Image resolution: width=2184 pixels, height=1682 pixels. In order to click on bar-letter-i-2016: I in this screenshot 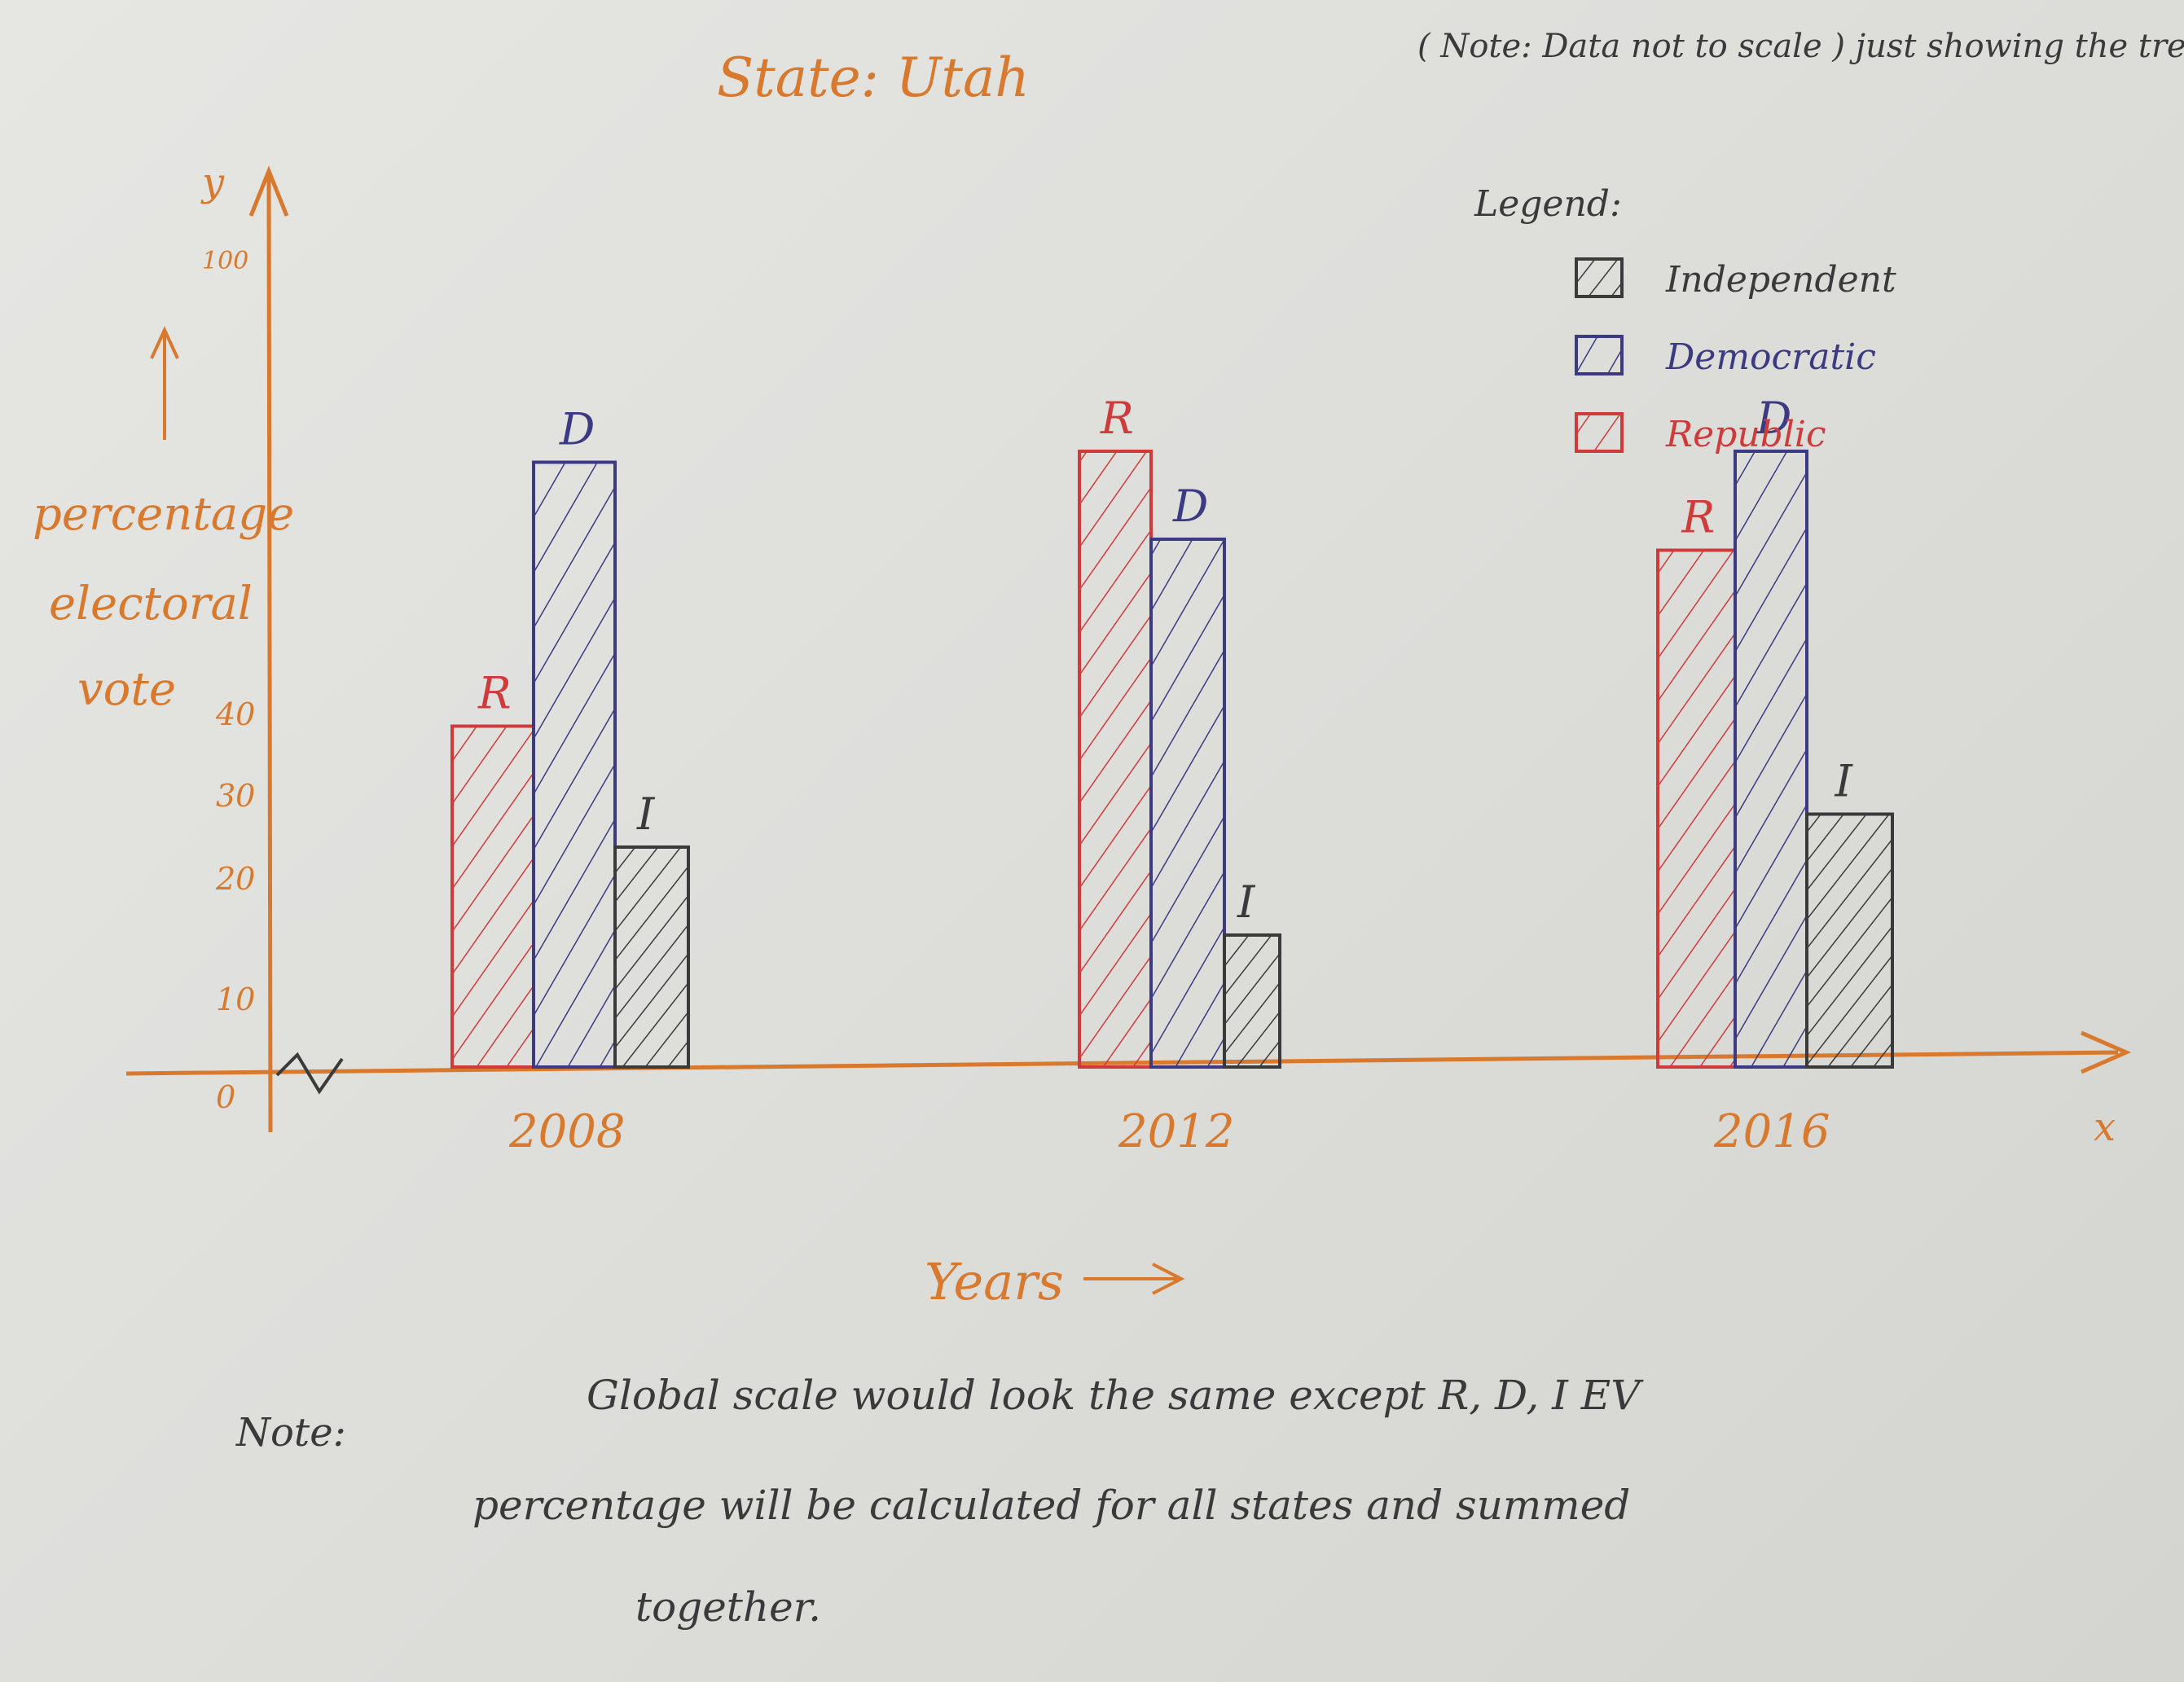, I will do `click(1844, 781)`.